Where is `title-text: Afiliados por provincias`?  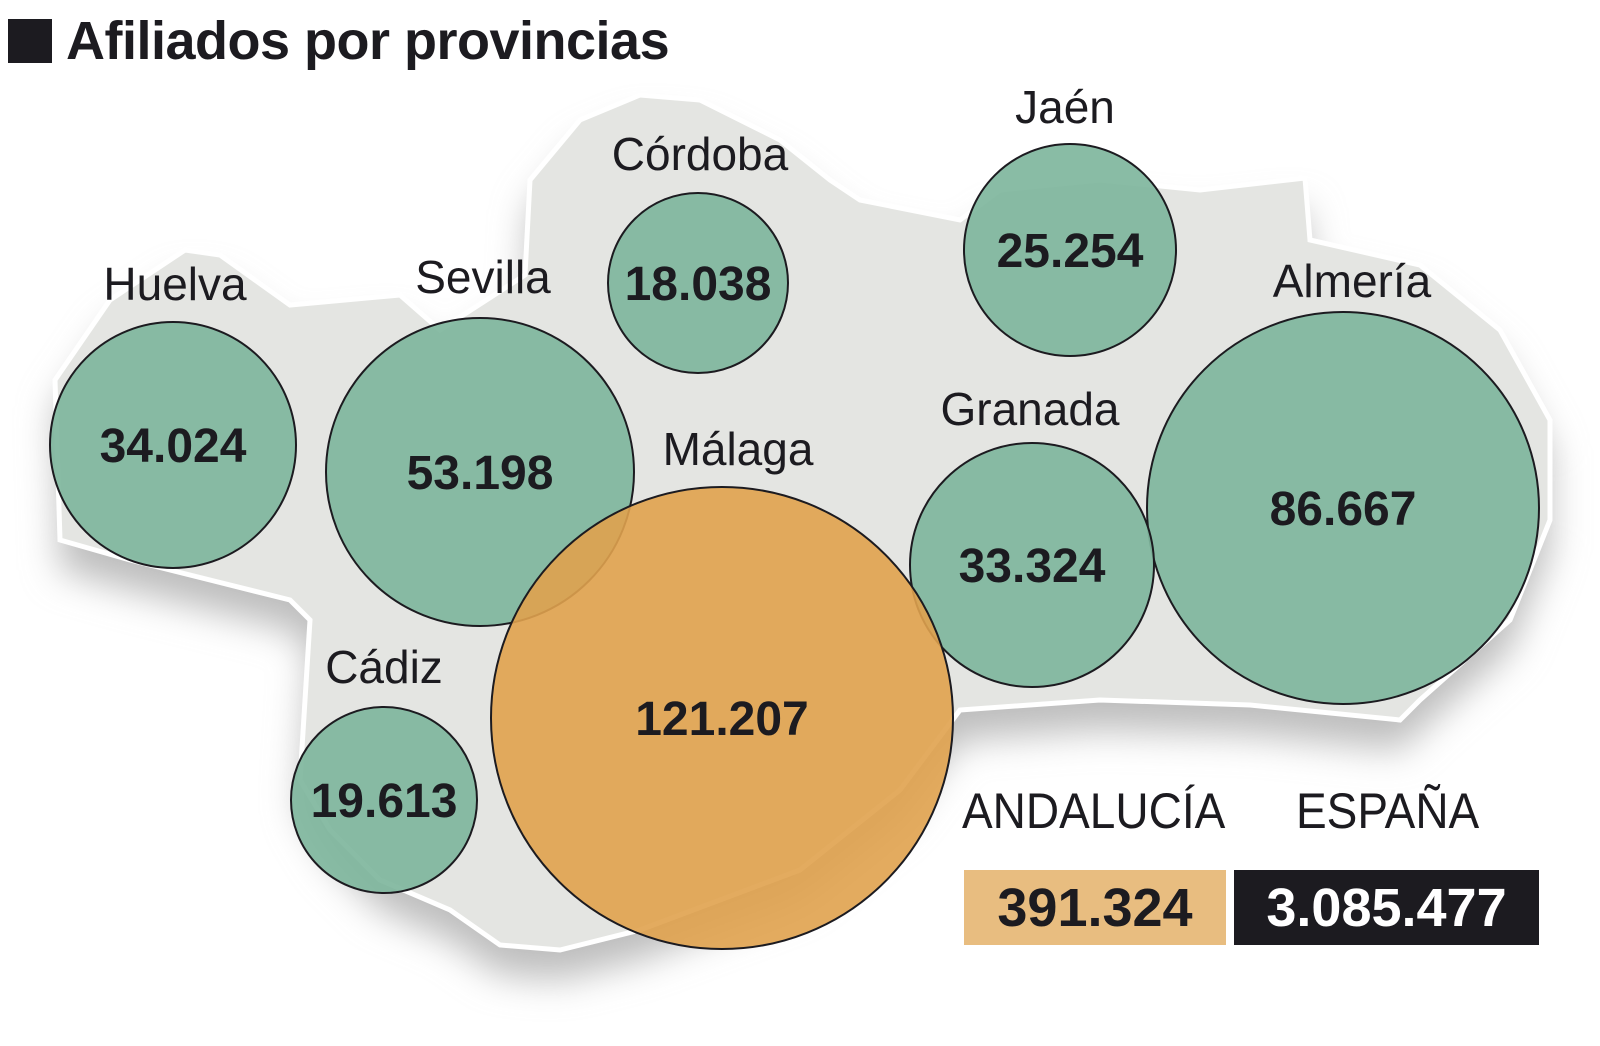
title-text: Afiliados por provincias is located at coordinates (368, 41).